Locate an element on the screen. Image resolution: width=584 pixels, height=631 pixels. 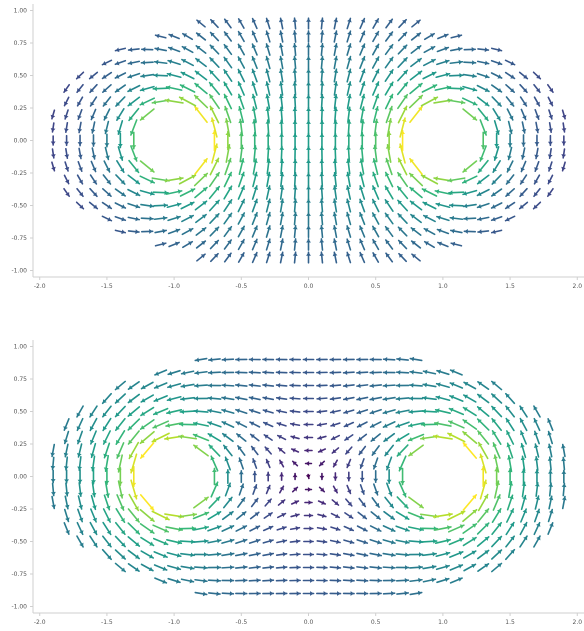
x-tick-label: 0.5 is located at coordinates (376, 286).